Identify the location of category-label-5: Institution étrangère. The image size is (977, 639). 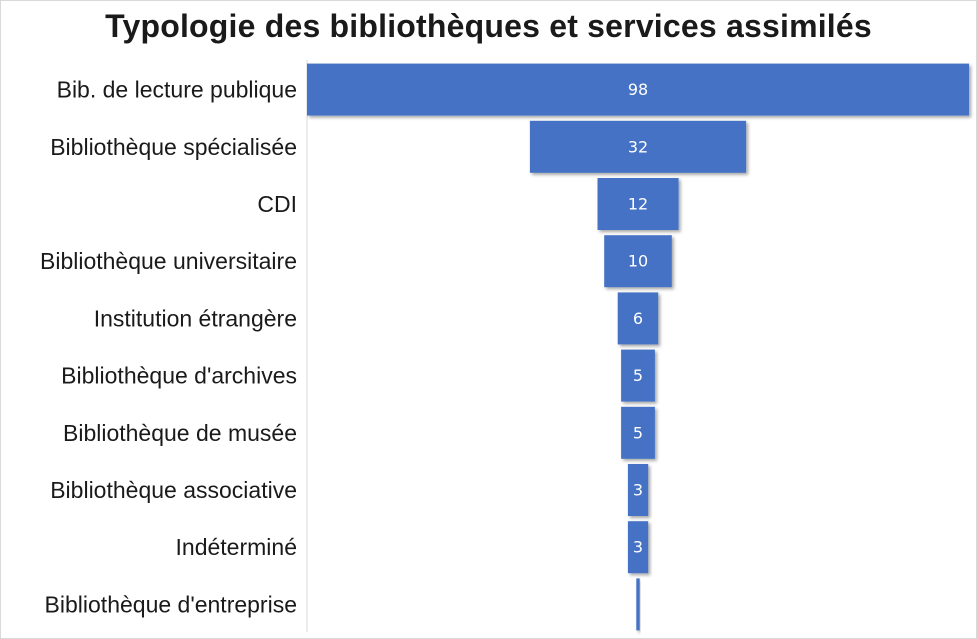
(195, 318).